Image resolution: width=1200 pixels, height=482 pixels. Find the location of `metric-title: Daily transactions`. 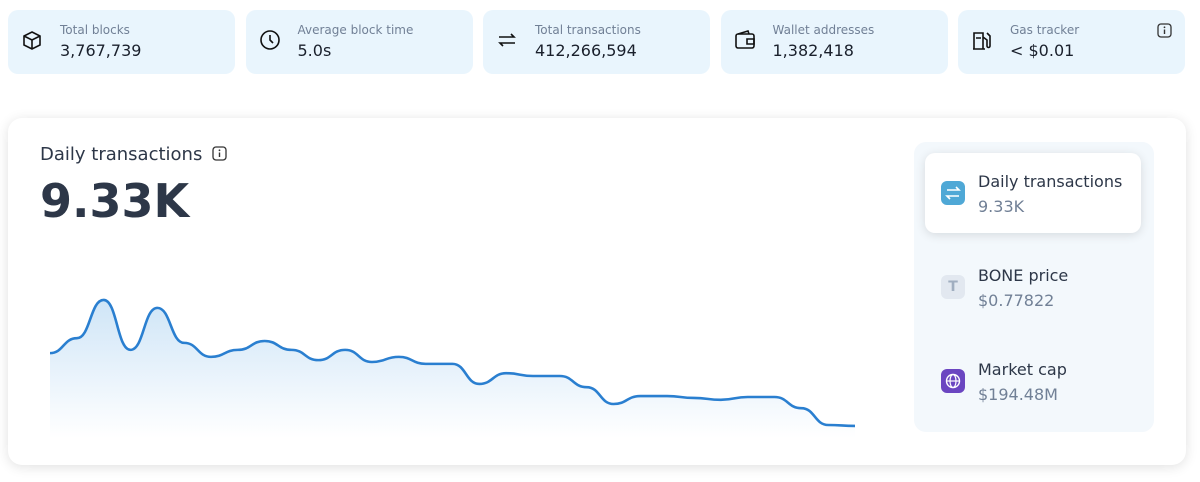

metric-title: Daily transactions is located at coordinates (1050, 181).